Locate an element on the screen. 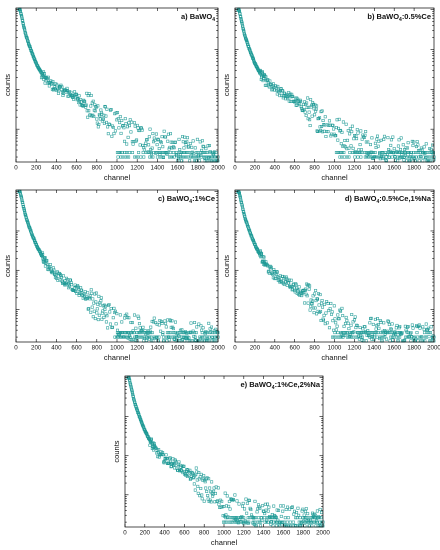 The width and height of the screenshot is (440, 550). x-tick-label: 1400 is located at coordinates (264, 533).